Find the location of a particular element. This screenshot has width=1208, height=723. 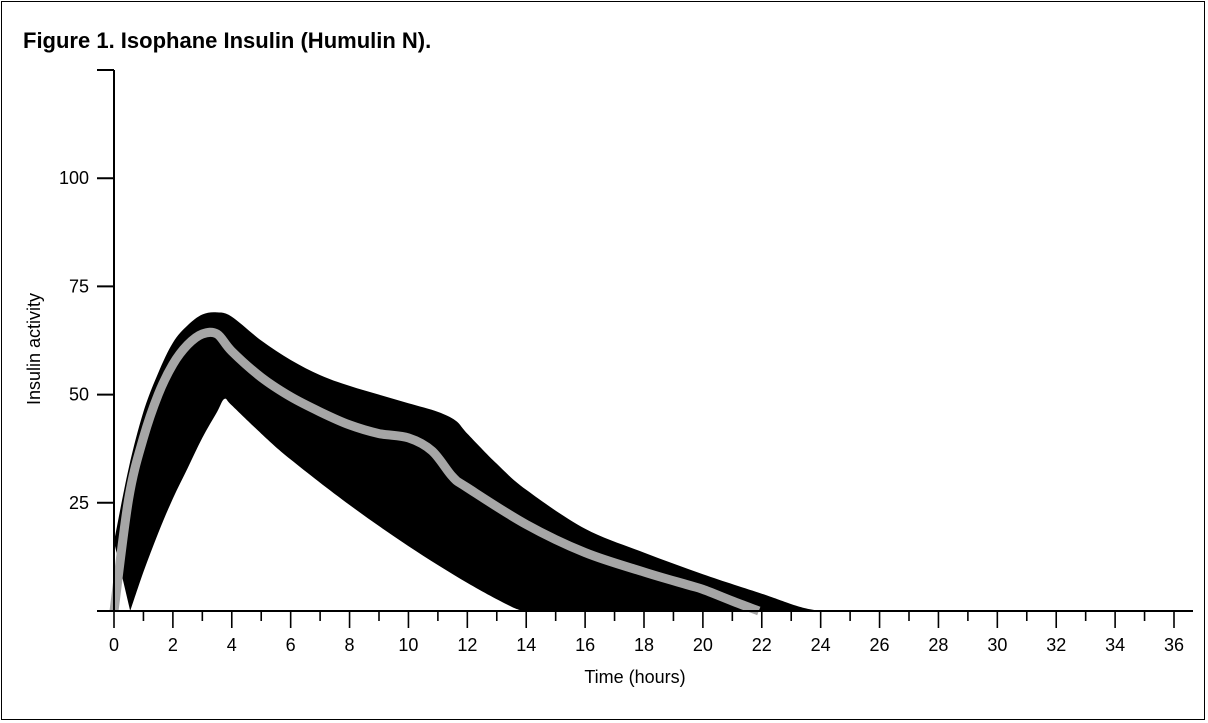

x-tick-label: 8 is located at coordinates (350, 645).